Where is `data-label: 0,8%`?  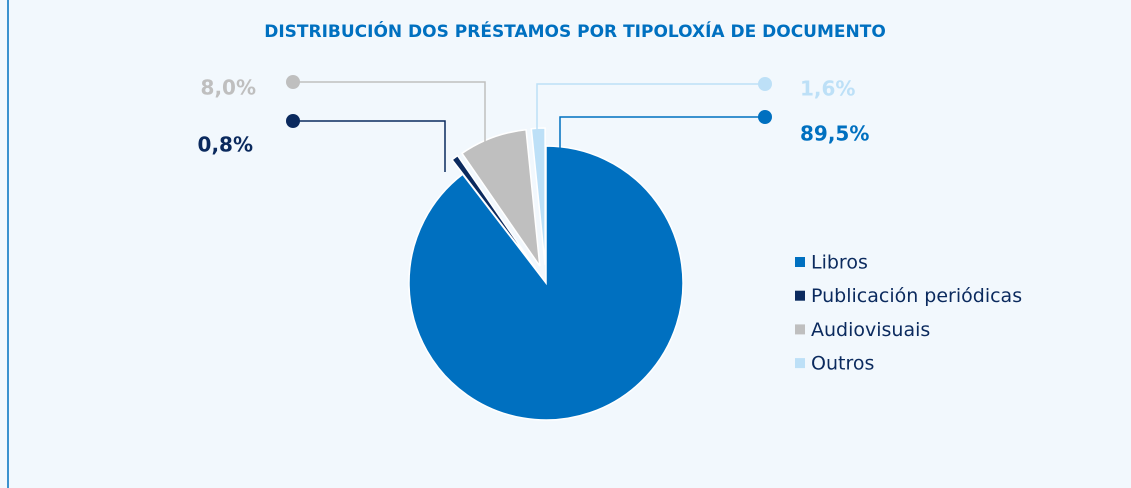 data-label: 0,8% is located at coordinates (225, 145).